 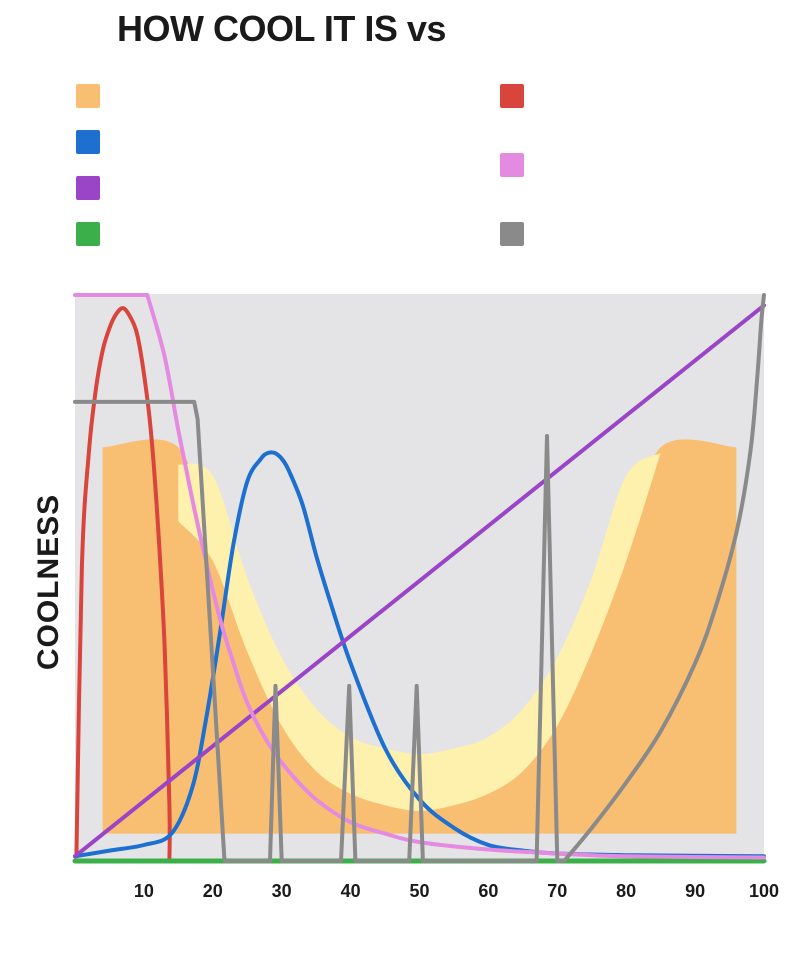 What do you see at coordinates (695, 891) in the screenshot?
I see `x-tick-label-90: 90` at bounding box center [695, 891].